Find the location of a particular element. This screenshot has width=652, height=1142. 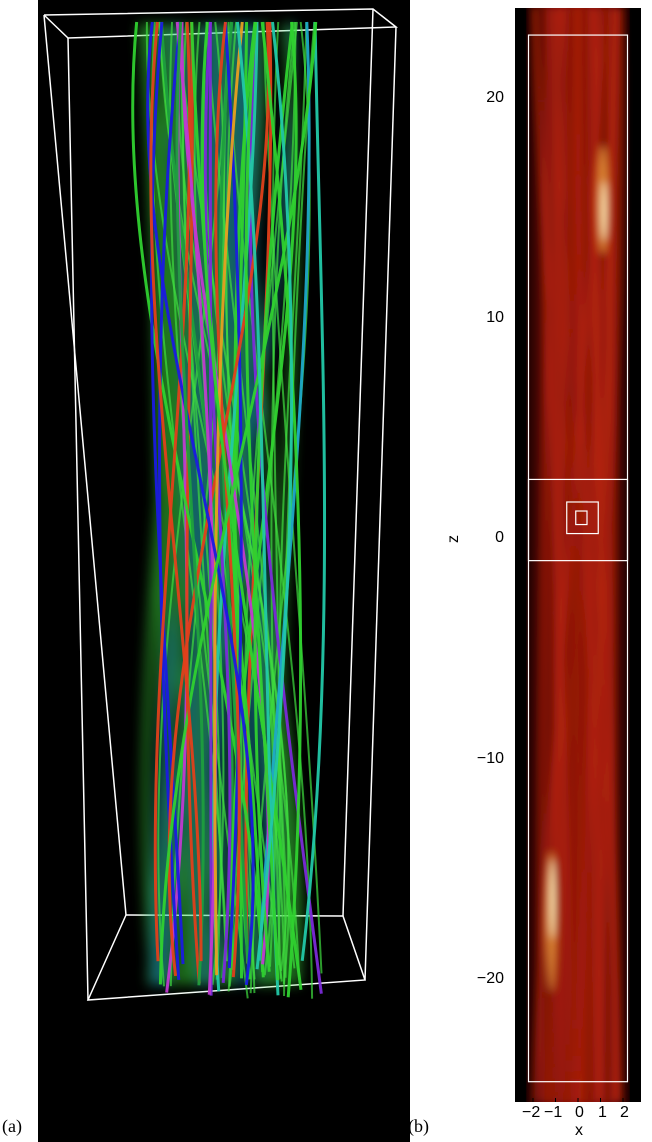

y-tick-label: −20 is located at coordinates (490, 978).